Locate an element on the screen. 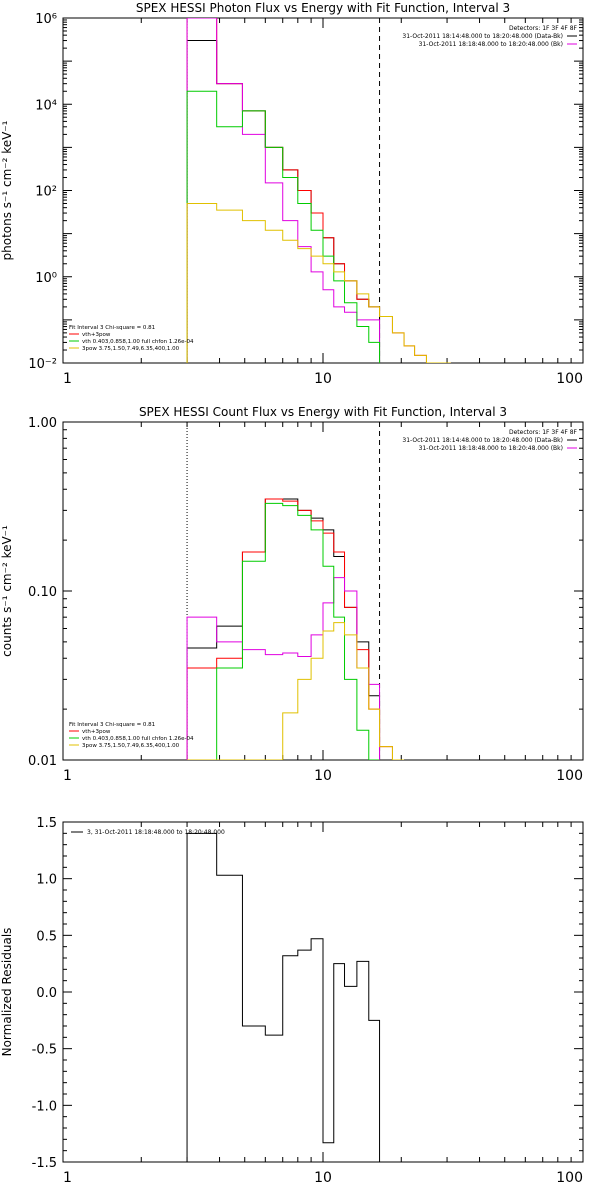 The height and width of the screenshot is (1200, 600). y-tick-label: -0.5 is located at coordinates (44, 1050).